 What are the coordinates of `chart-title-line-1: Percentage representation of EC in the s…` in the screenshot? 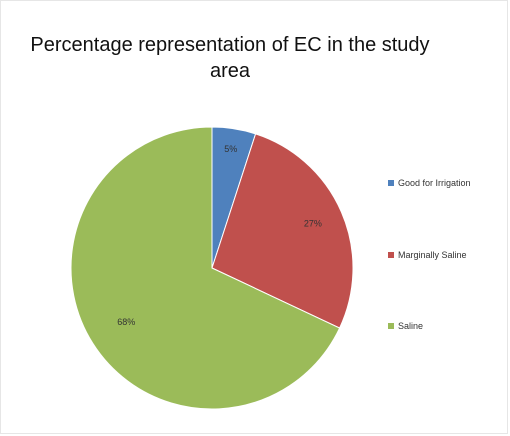 It's located at (230, 45).